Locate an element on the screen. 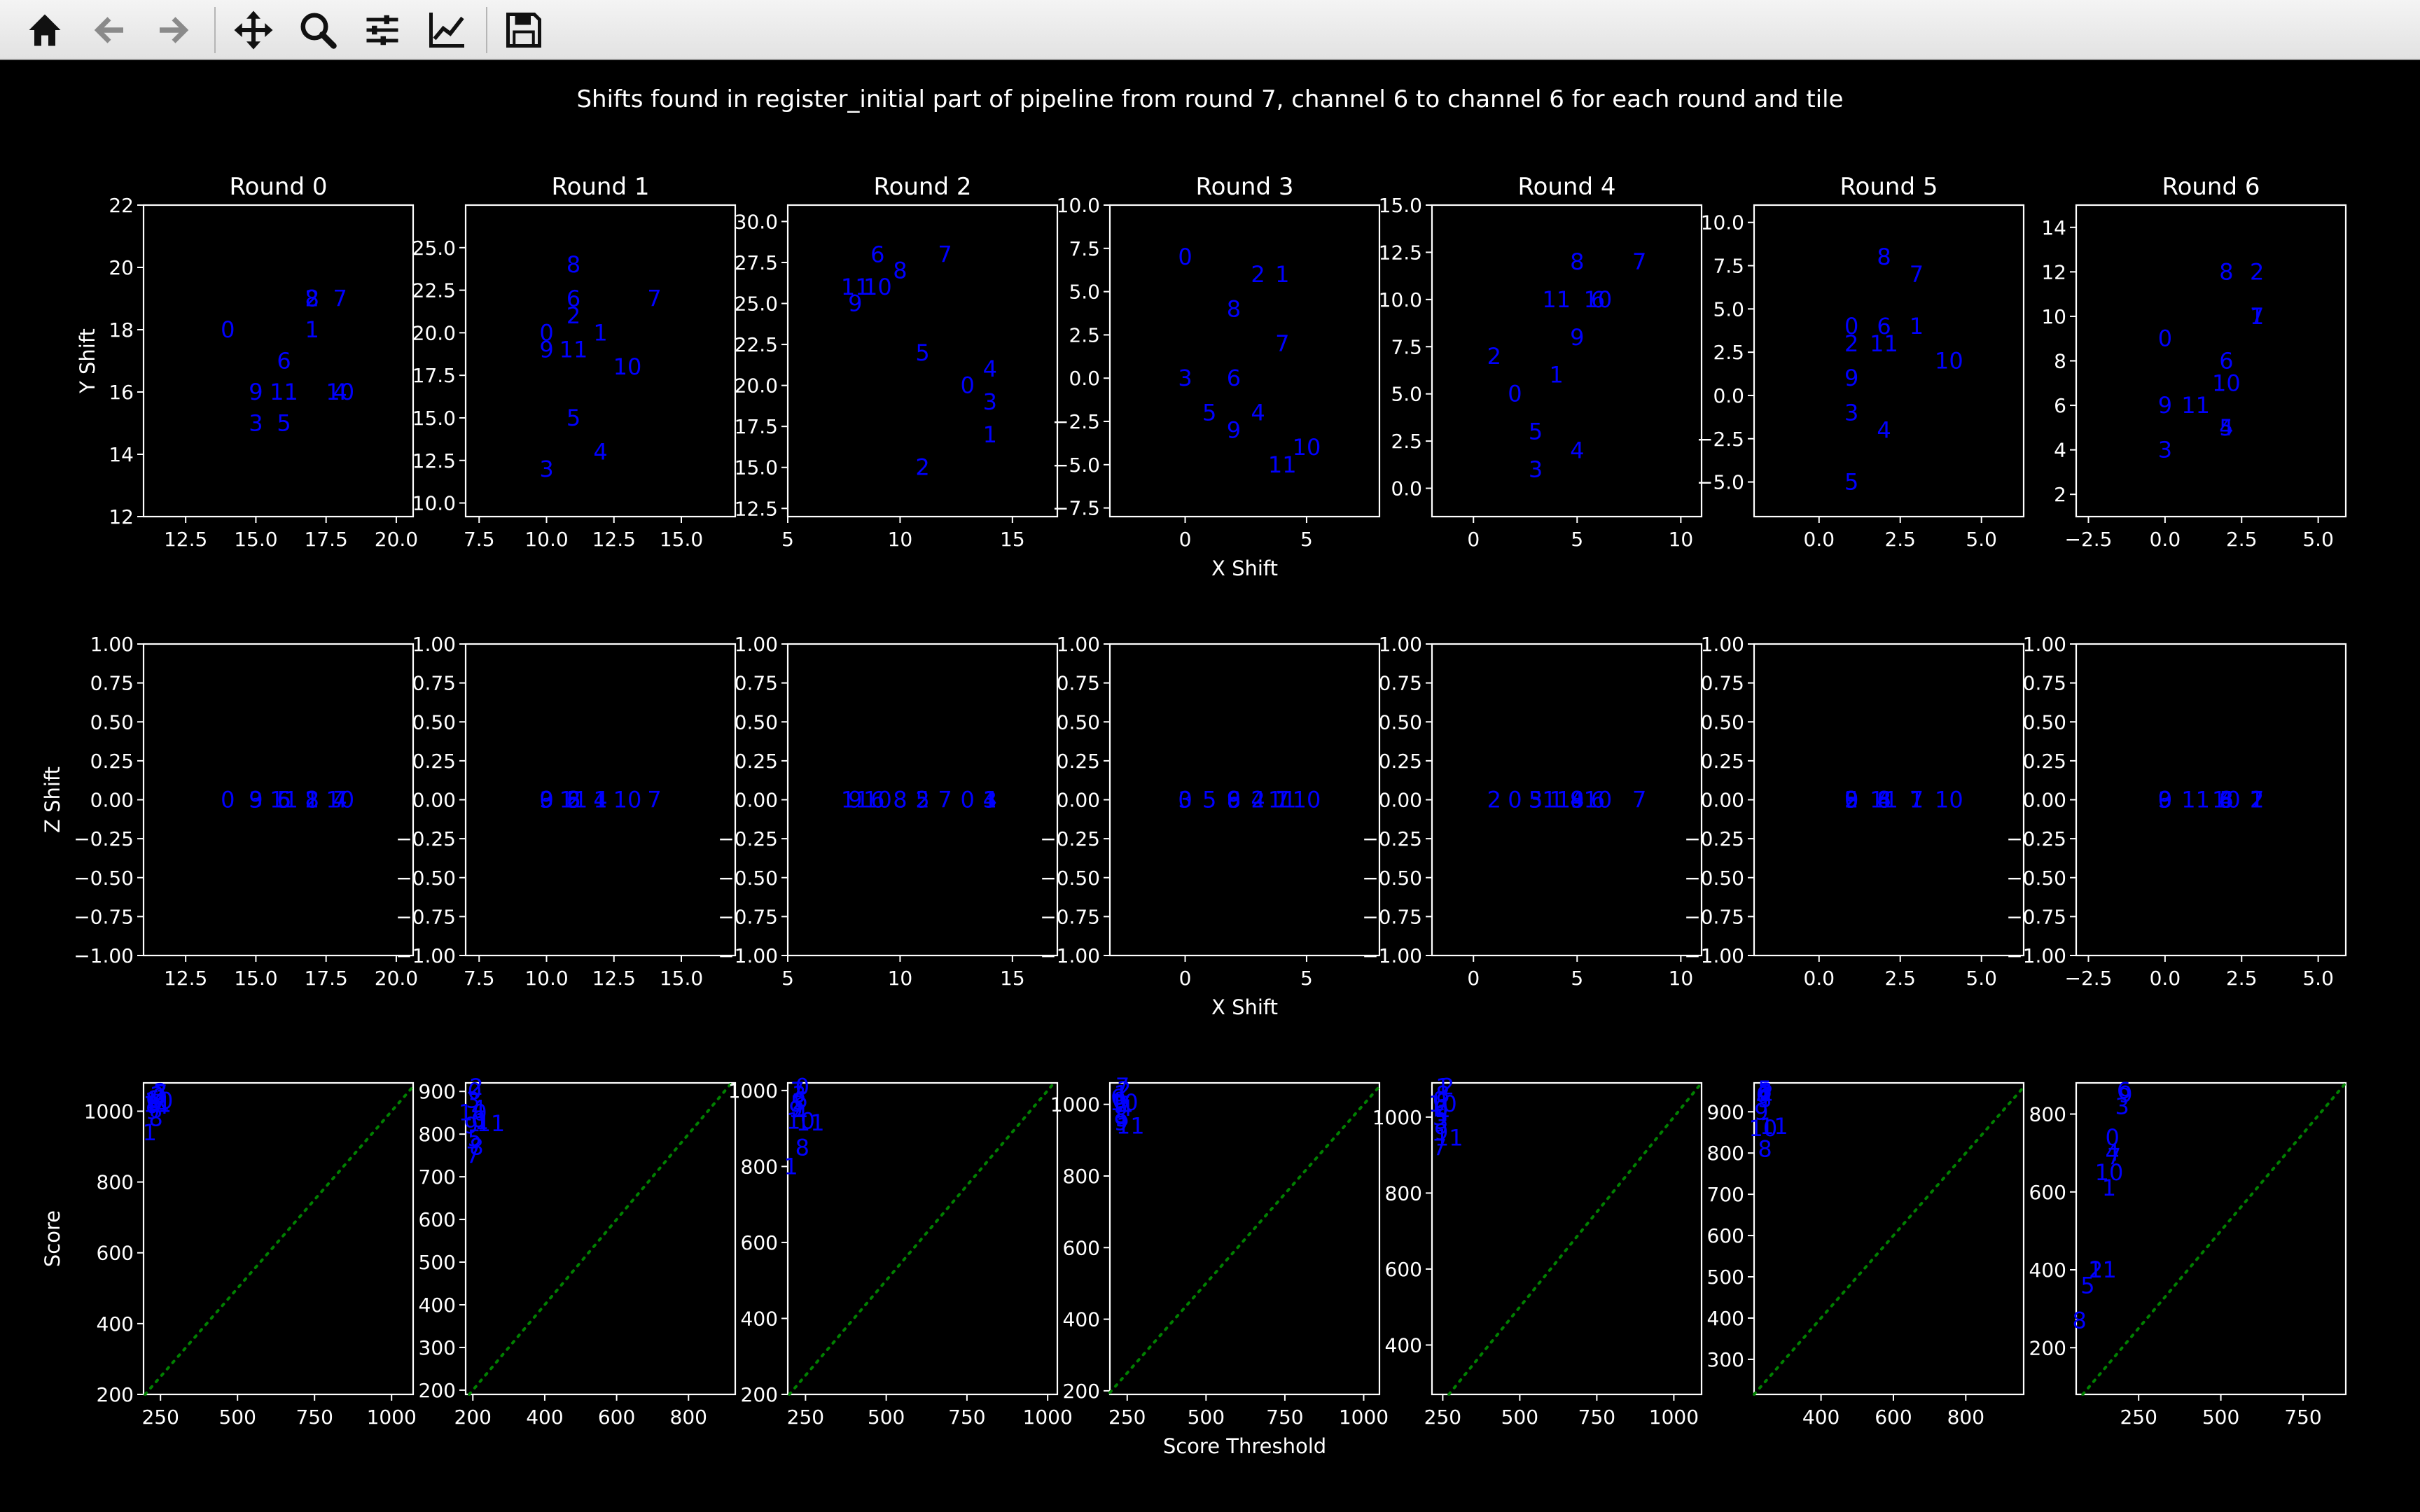  subplot-title: Round 6 is located at coordinates (2211, 187).